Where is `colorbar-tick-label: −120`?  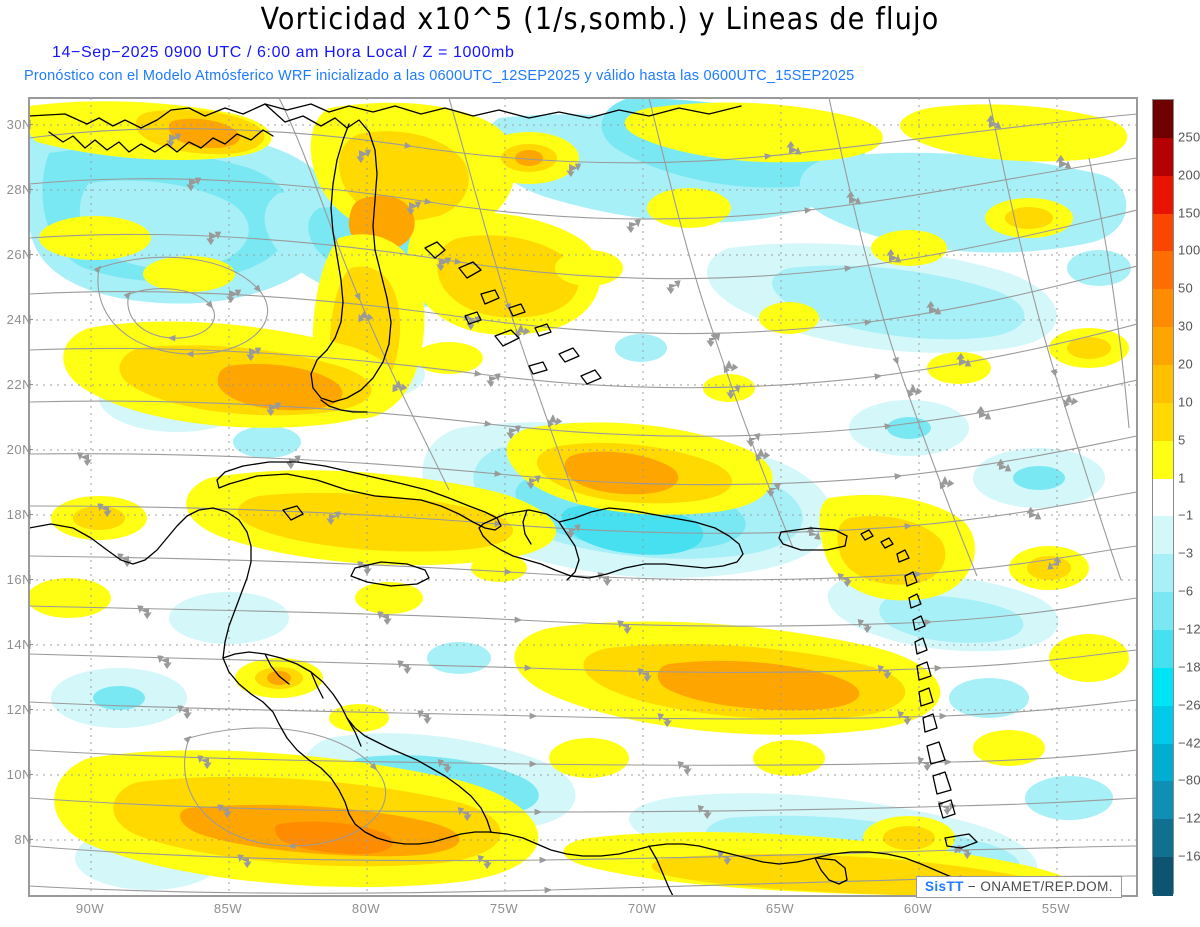 colorbar-tick-label: −120 is located at coordinates (1189, 818).